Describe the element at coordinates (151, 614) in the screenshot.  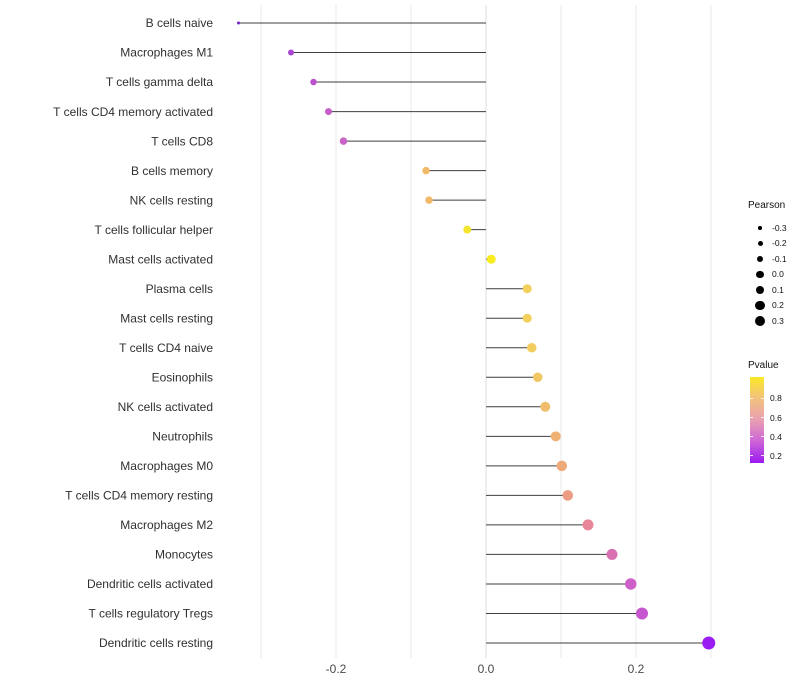
I see `category-label: T cells regulatory Tregs` at that location.